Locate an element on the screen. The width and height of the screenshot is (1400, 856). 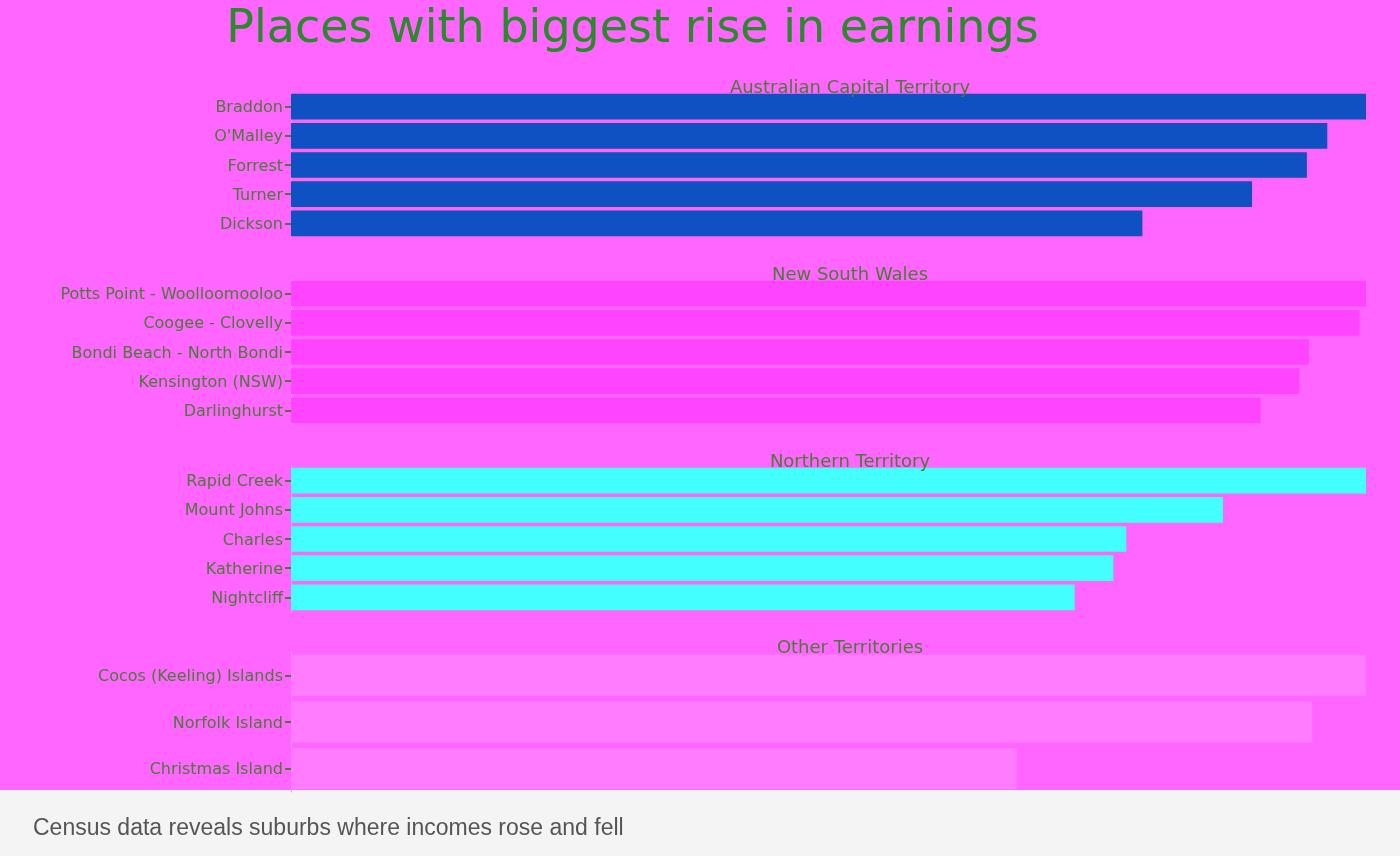
y-tick-label: O'Malley is located at coordinates (248, 136).